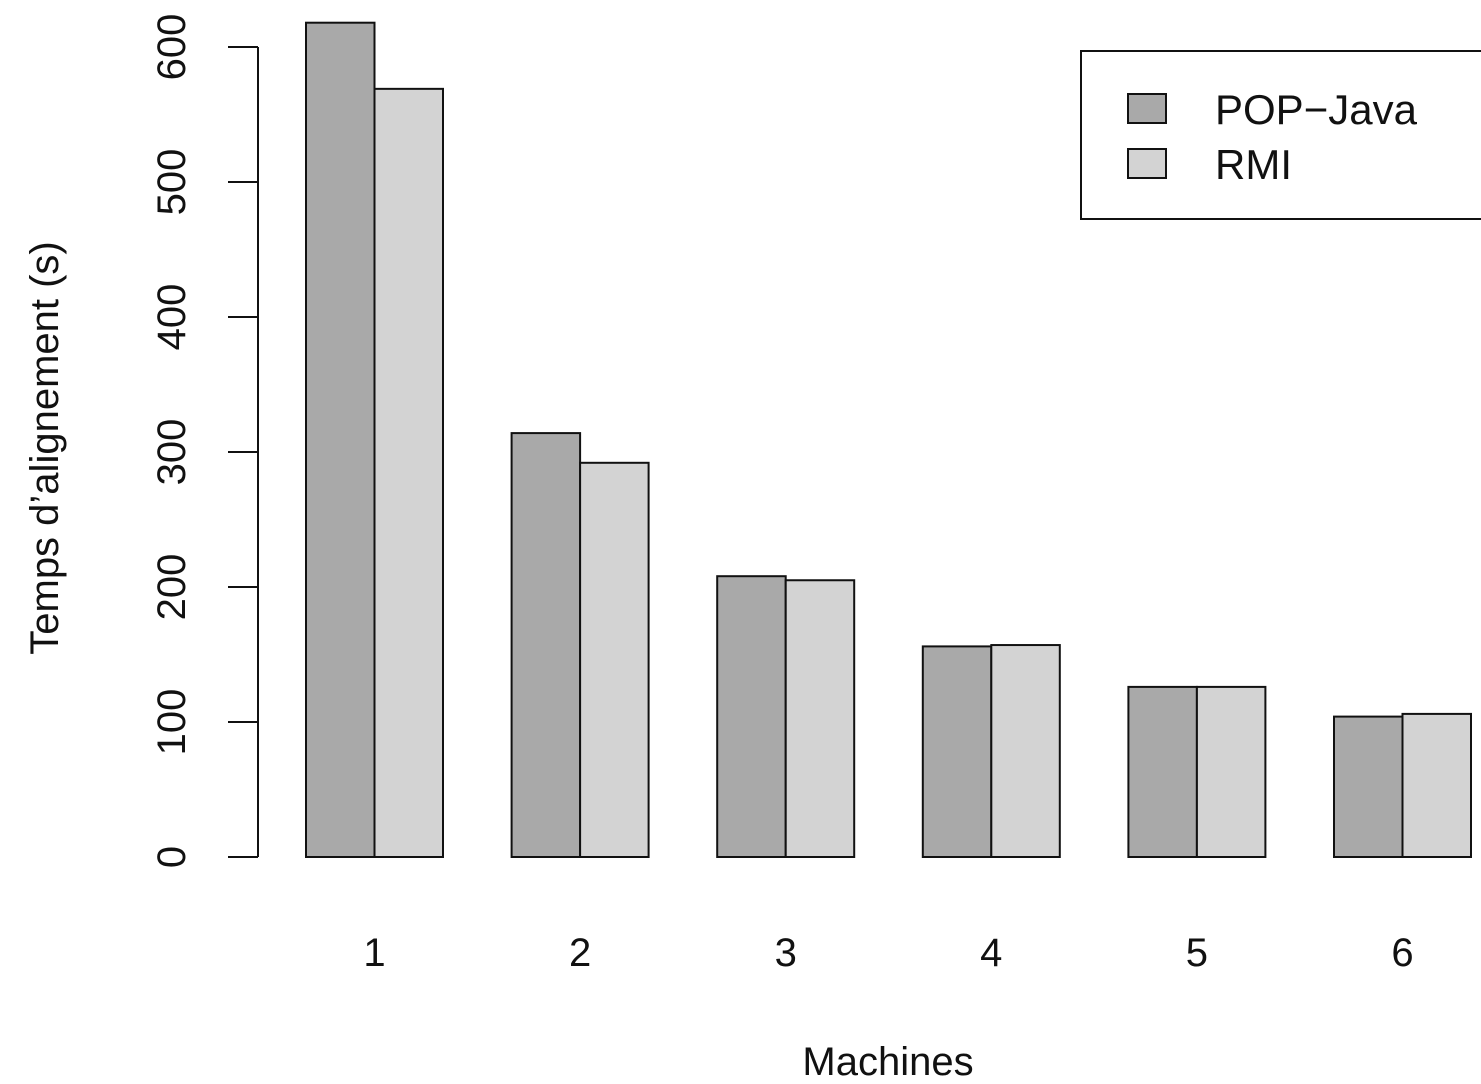  I want to click on legend-label-pop-java: POP−Java, so click(1316, 109).